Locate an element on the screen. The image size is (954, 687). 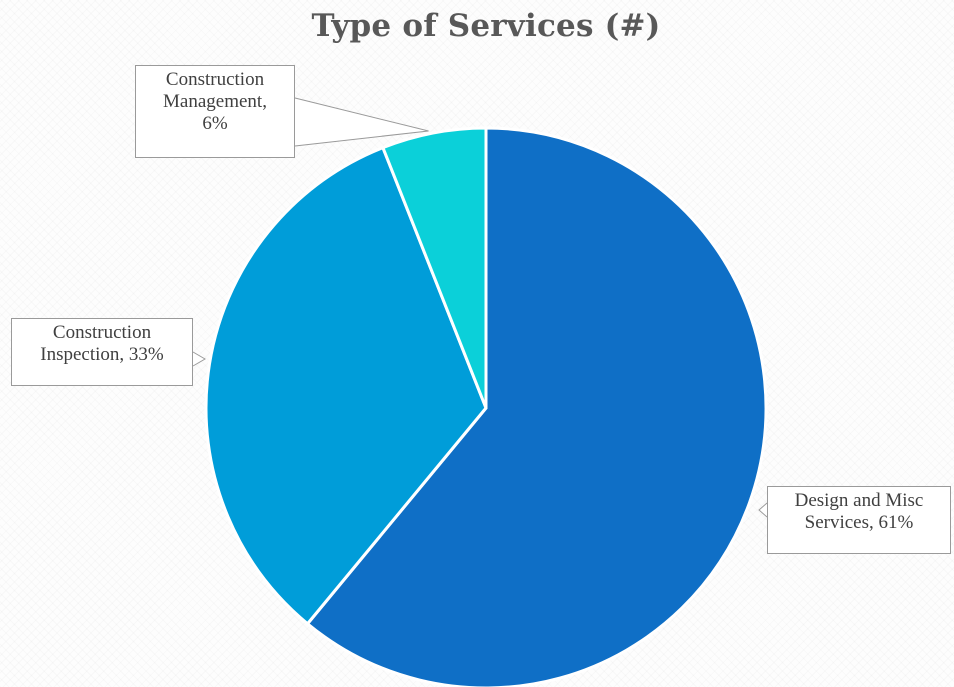
leader-line-construction-management is located at coordinates (361, 122).